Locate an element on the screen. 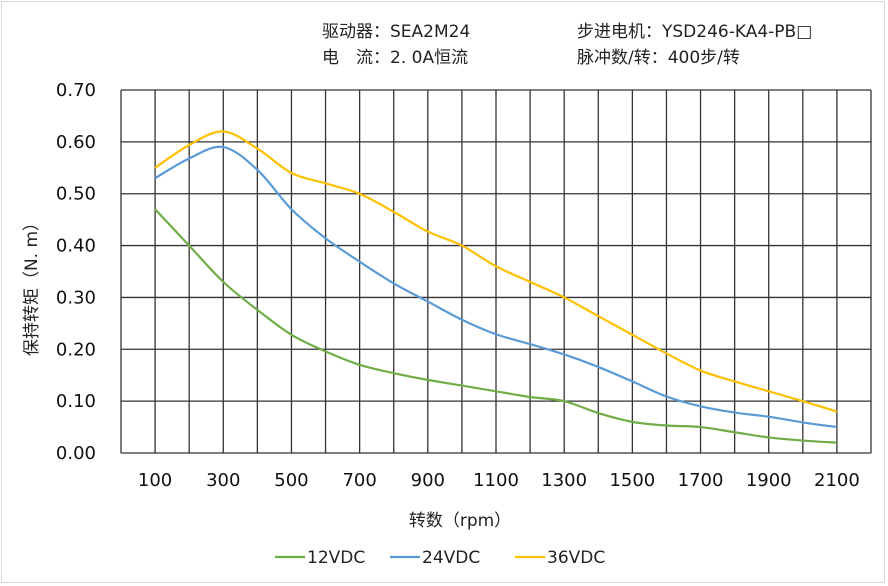  y-tick-label: 0.50 is located at coordinates (76, 194).